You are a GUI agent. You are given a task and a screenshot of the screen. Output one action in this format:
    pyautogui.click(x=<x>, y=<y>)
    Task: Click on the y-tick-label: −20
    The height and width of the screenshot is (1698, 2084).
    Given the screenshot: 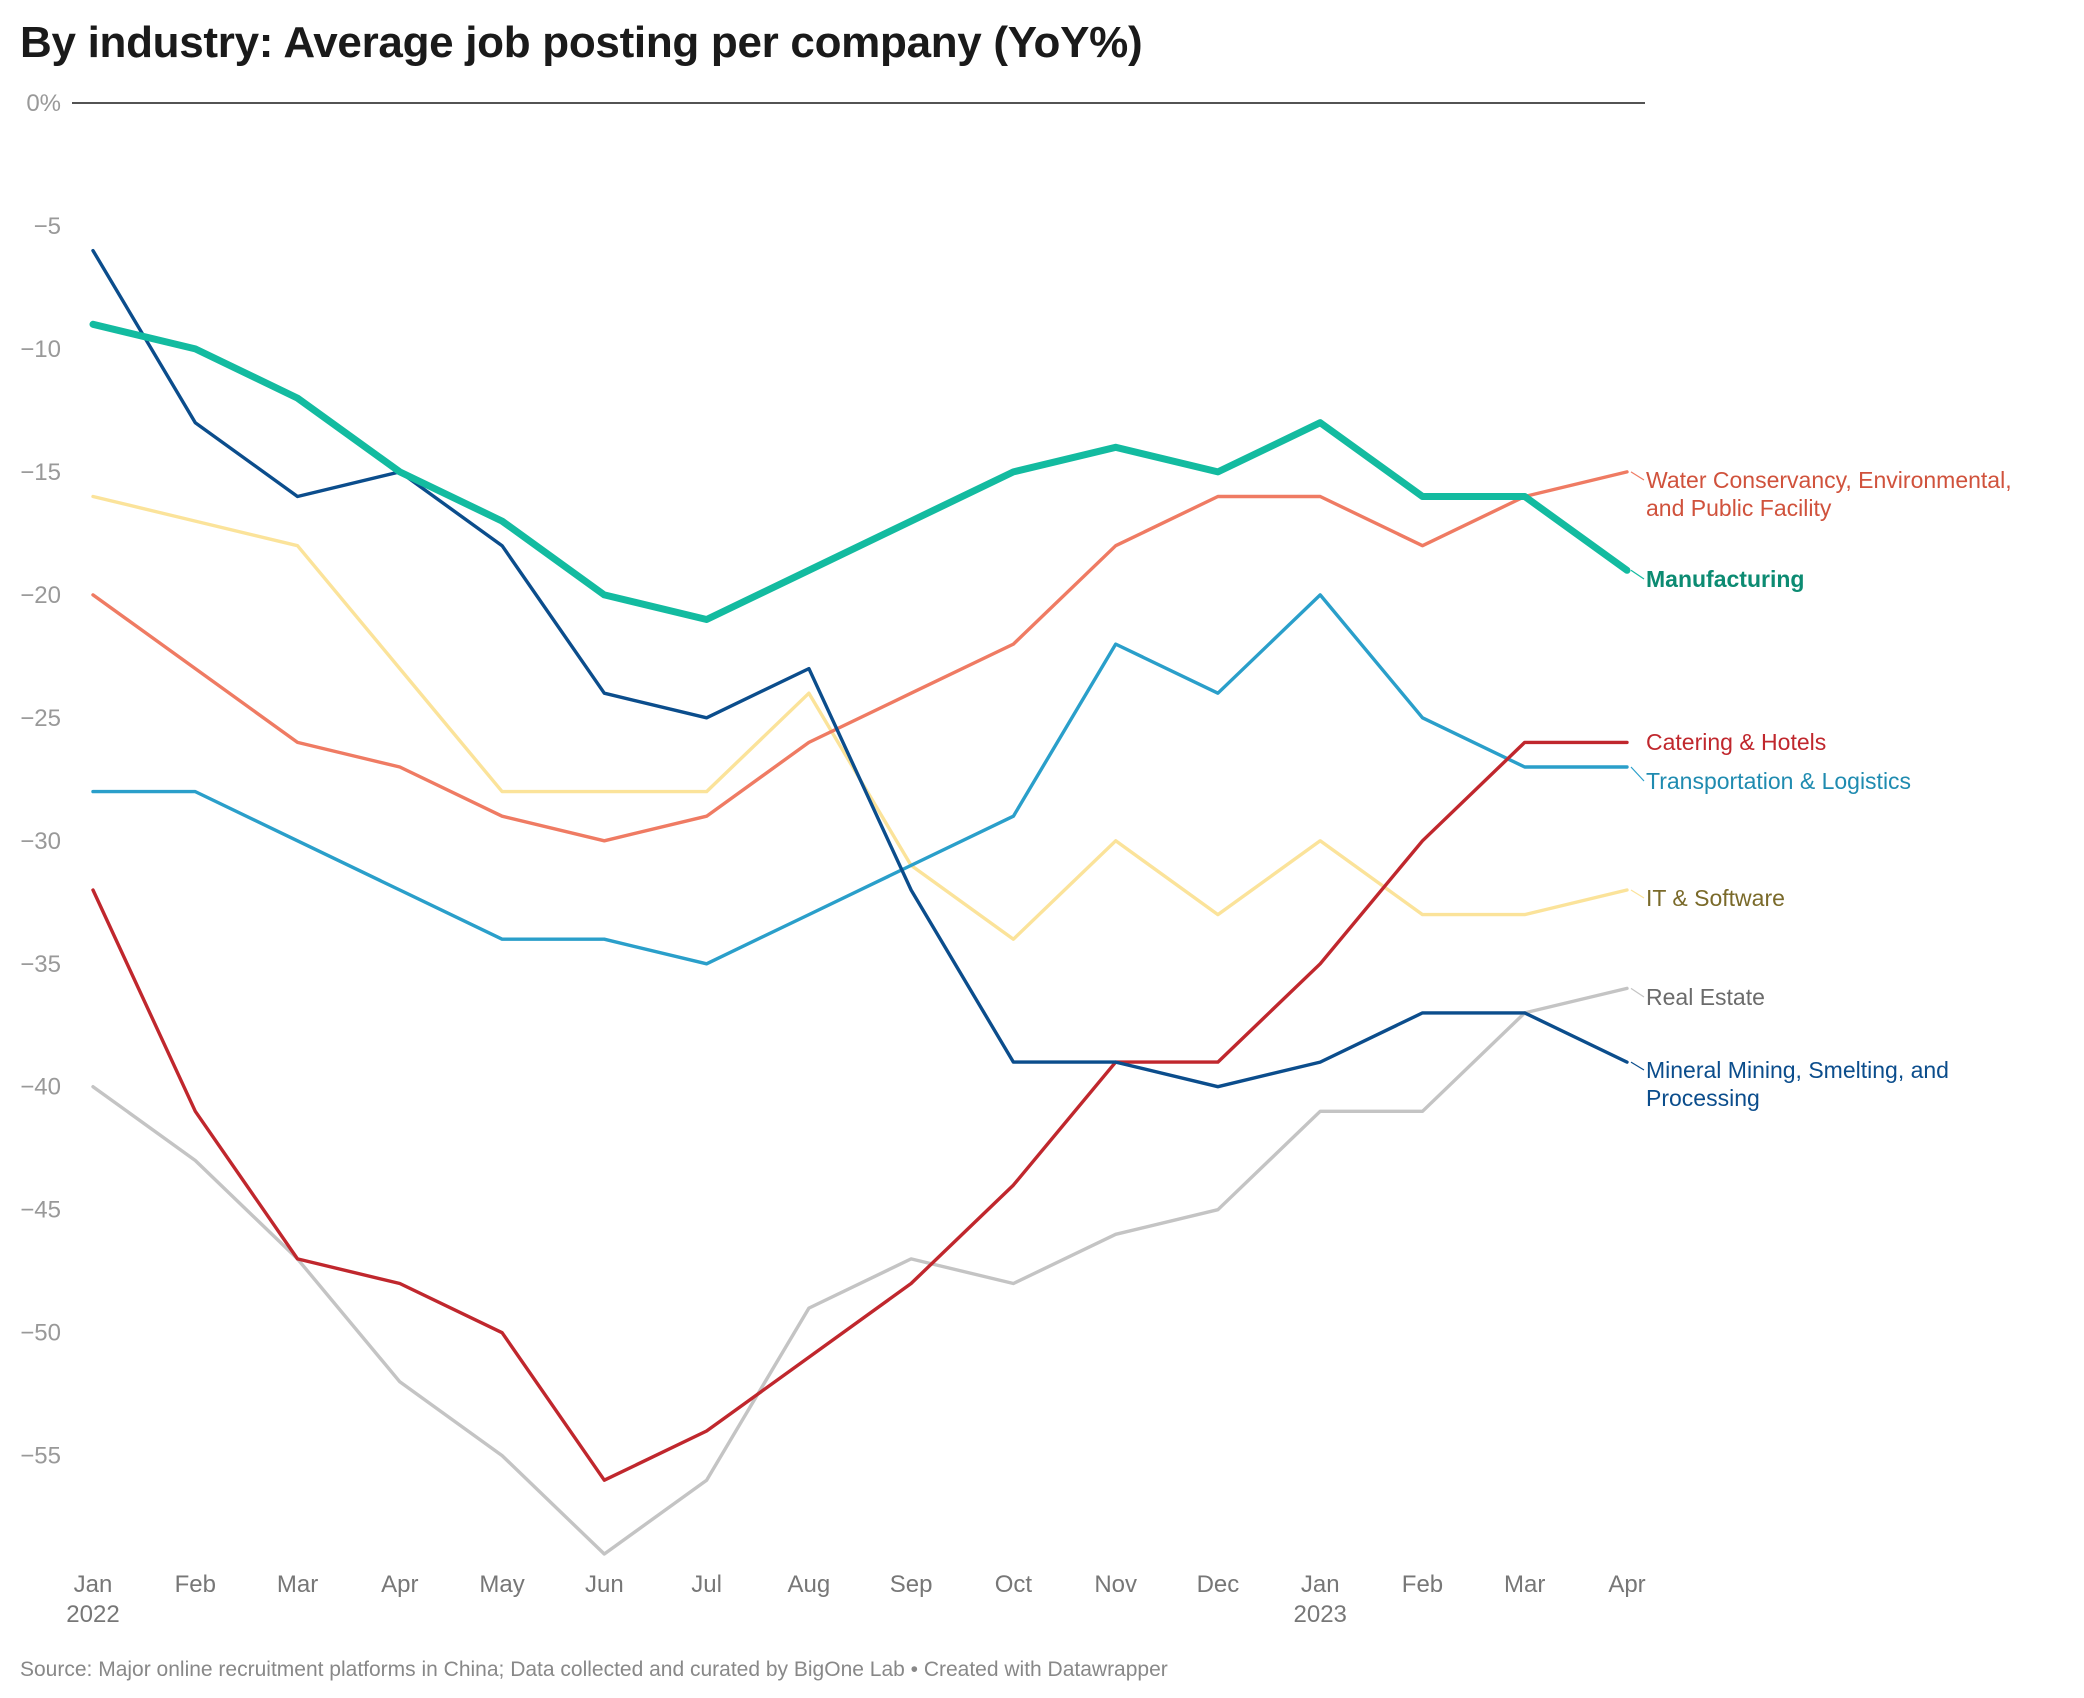 What is the action you would take?
    pyautogui.click(x=40, y=595)
    